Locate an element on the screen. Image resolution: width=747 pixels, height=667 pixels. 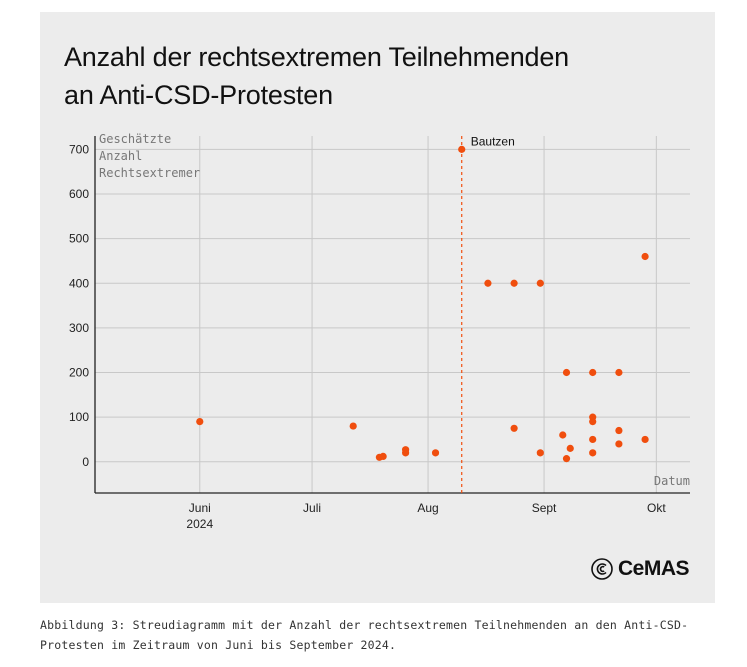
y-axis-title-line: Anzahl is located at coordinates (120, 156).